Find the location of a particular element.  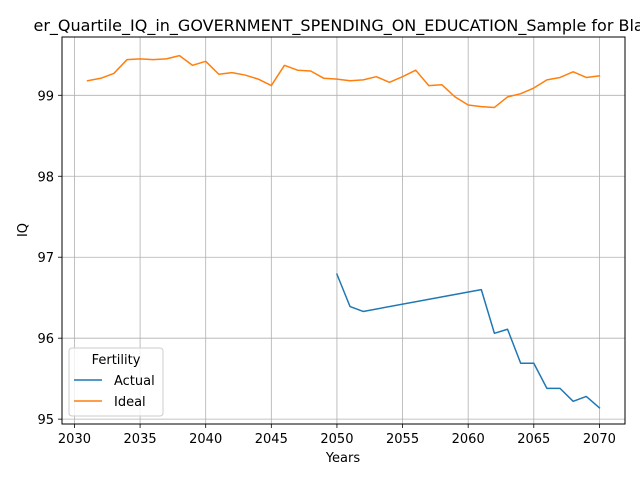

y-tick-label: 97 is located at coordinates (45, 258).